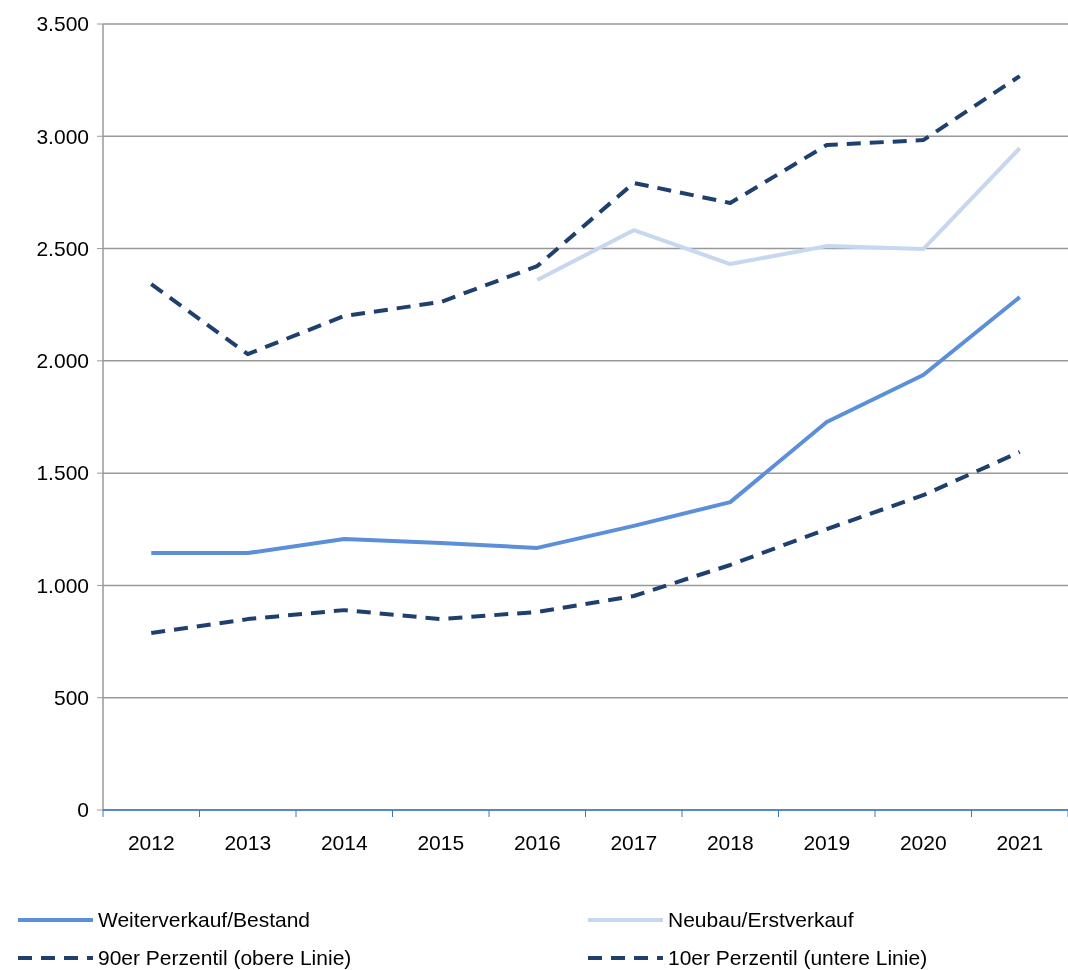  I want to click on x-tick-label: 2018, so click(730, 842).